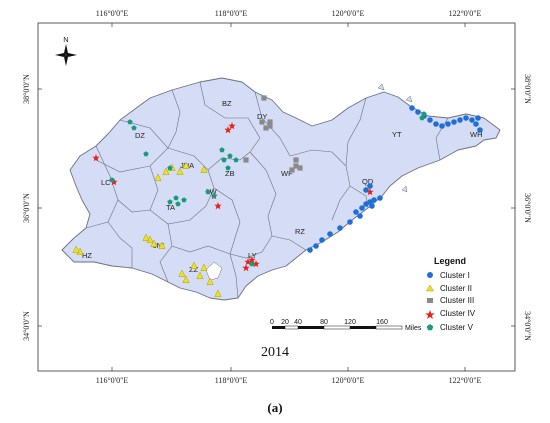 This screenshot has width=550, height=423. Describe the element at coordinates (458, 313) in the screenshot. I see `legend-label-cluster-4: Cluster IV` at that location.